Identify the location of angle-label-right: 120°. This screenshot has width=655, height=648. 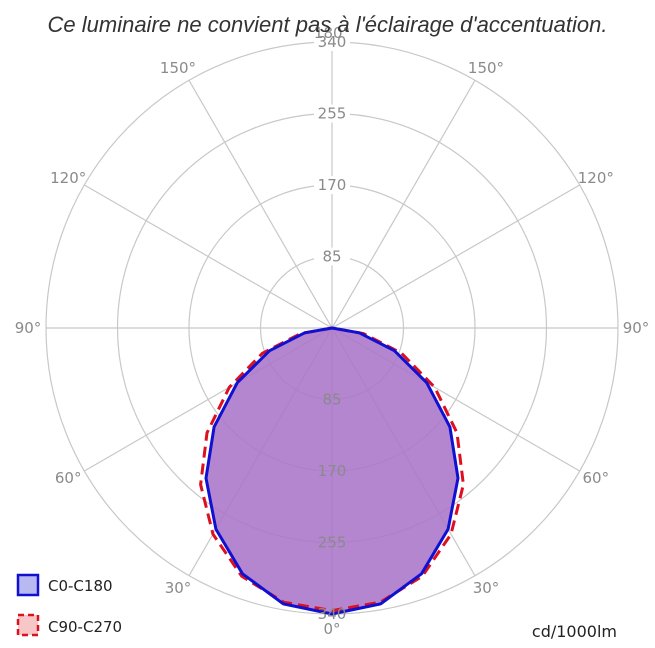
(596, 178).